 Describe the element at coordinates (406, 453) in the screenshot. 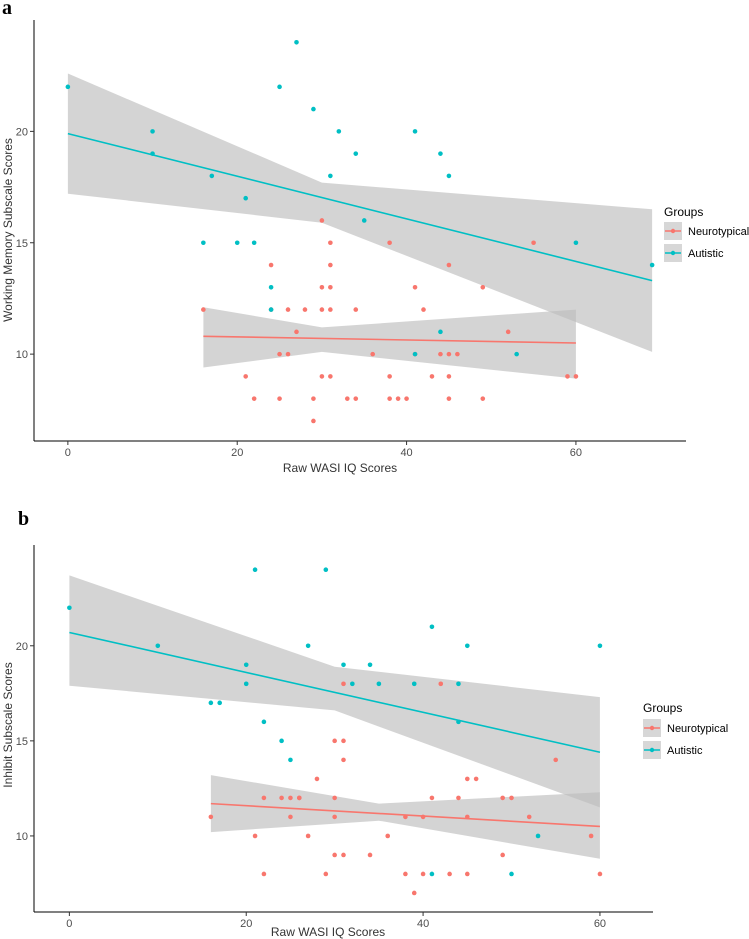

I see `panel-a-x-tick-label: 40` at that location.